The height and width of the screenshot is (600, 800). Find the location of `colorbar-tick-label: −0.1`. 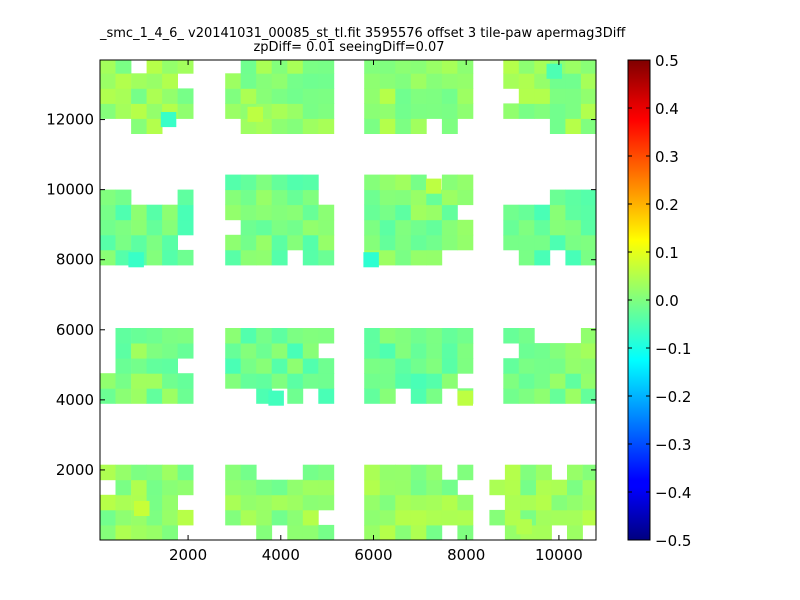

colorbar-tick-label: −0.1 is located at coordinates (673, 349).